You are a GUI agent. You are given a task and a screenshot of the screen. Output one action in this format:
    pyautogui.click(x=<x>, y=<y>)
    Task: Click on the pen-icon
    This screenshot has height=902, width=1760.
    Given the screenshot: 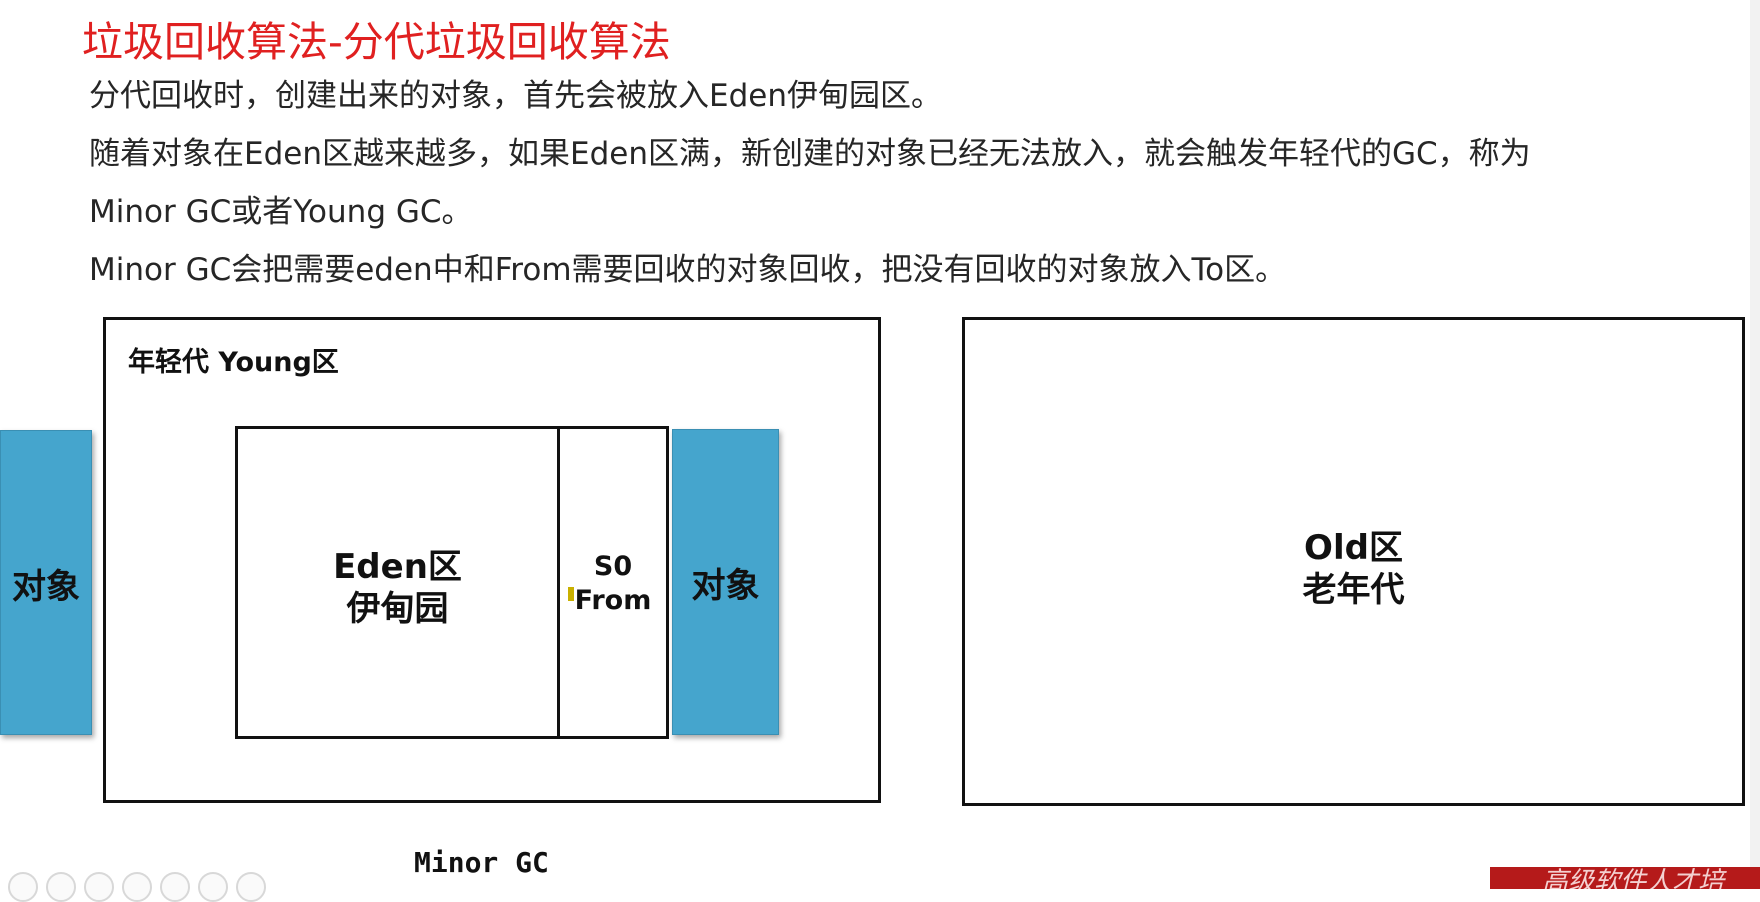 What is the action you would take?
    pyautogui.click(x=61, y=887)
    